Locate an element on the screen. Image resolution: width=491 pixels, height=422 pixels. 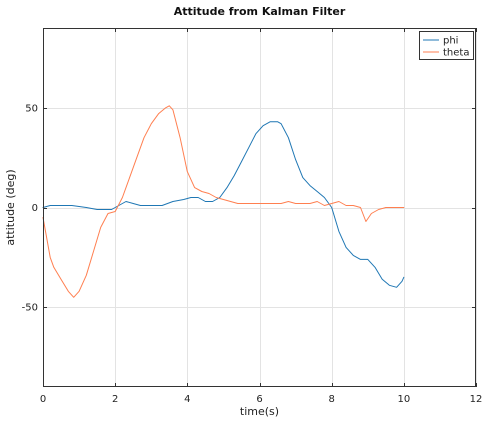
x-tick-label: 10 is located at coordinates (403, 399).